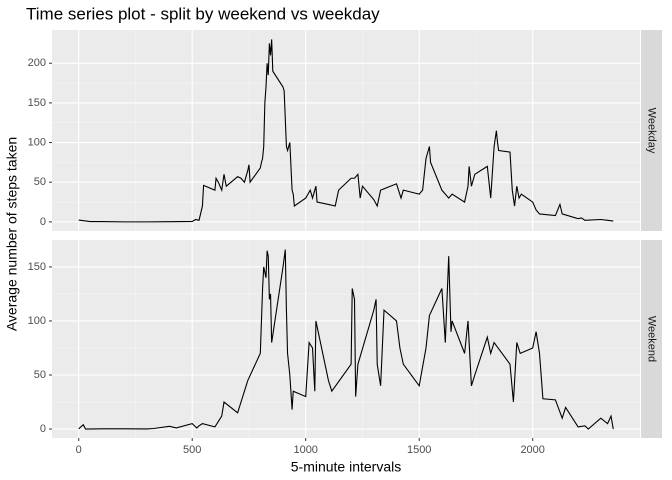 This screenshot has width=672, height=480. I want to click on x-tick-label: 0, so click(79, 450).